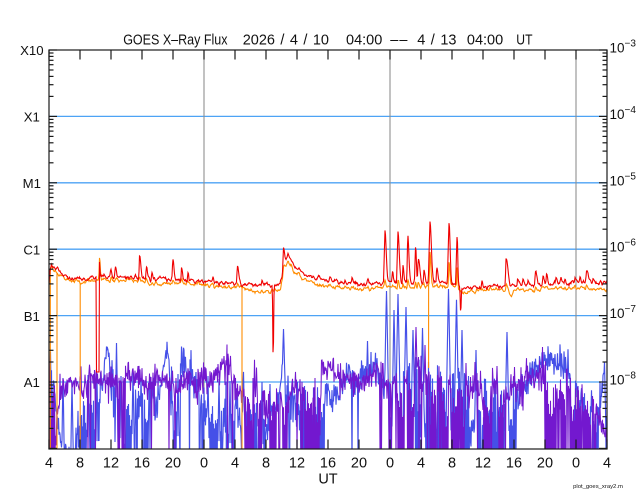  Describe the element at coordinates (32, 117) in the screenshot. I see `svg-text: X1` at that location.